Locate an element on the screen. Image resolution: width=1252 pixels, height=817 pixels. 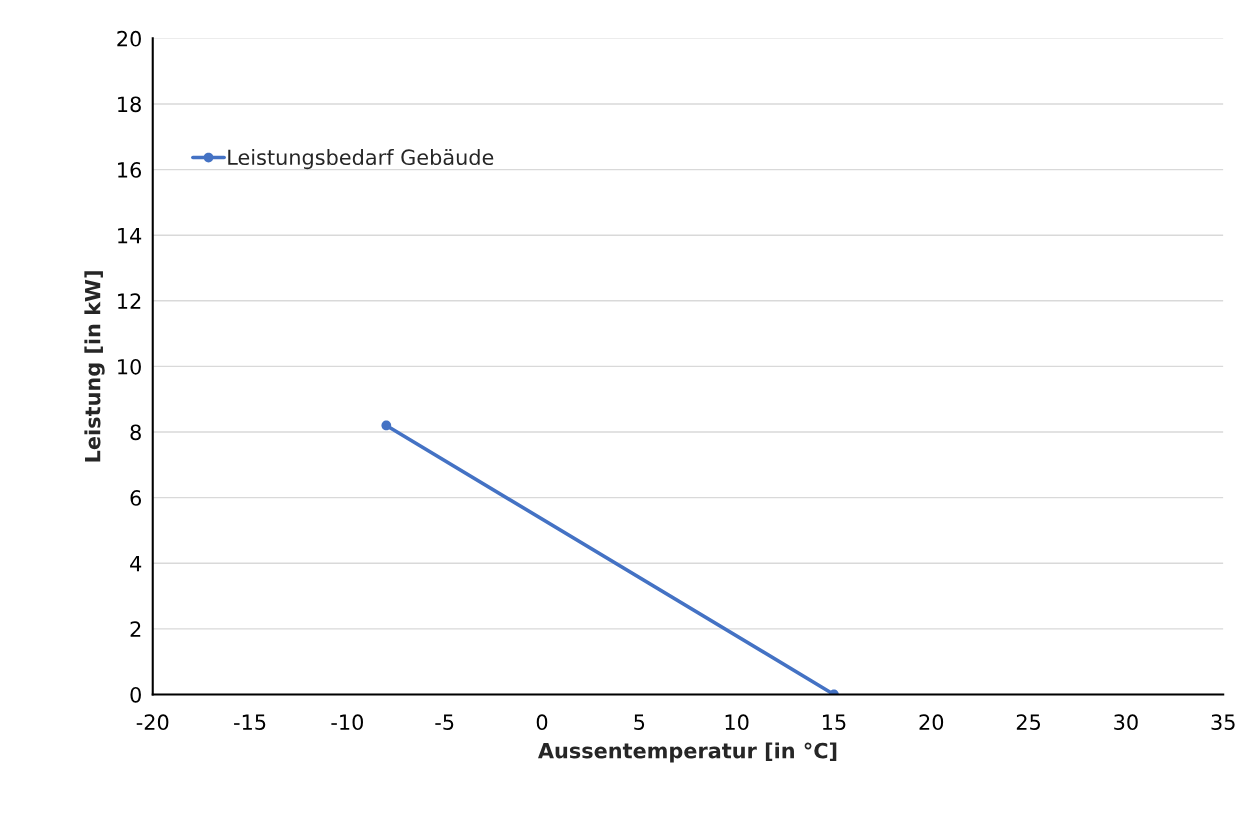
y-axis-title: Leistung [in kW] is located at coordinates (94, 366).